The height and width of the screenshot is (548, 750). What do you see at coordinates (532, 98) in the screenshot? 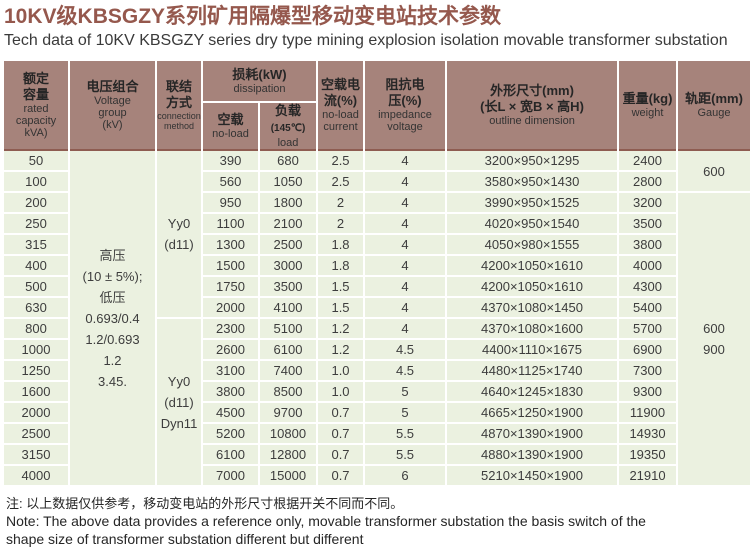
I see `header-outline-dimension-cn: 外形尺寸(mm) (长L × 宽B × 高H)` at bounding box center [532, 98].